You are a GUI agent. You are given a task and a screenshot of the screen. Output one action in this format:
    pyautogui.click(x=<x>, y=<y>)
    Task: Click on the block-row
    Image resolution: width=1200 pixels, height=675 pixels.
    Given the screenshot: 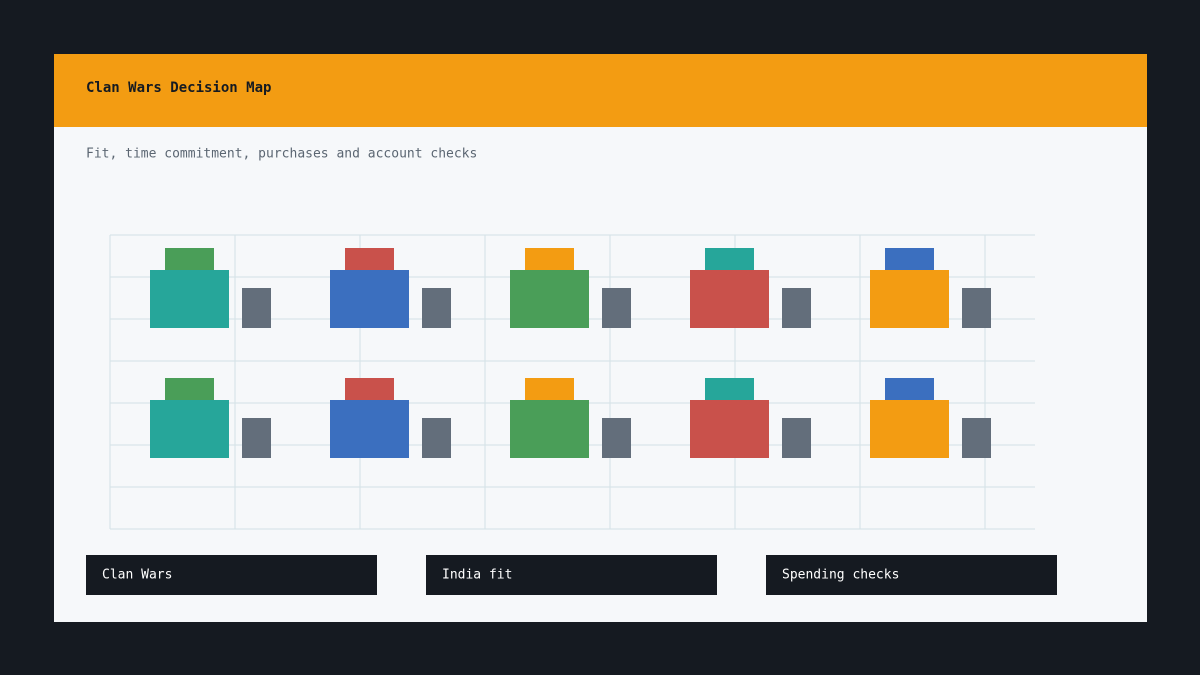 What is the action you would take?
    pyautogui.click(x=570, y=288)
    